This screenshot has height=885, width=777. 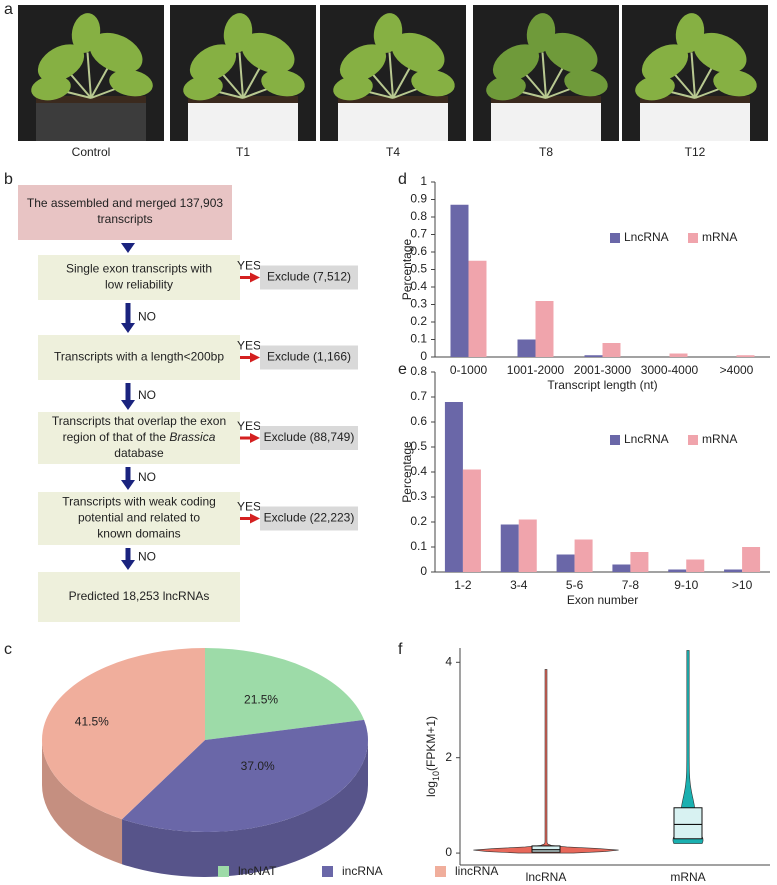 I want to click on photo-label: T8, so click(x=546, y=152).